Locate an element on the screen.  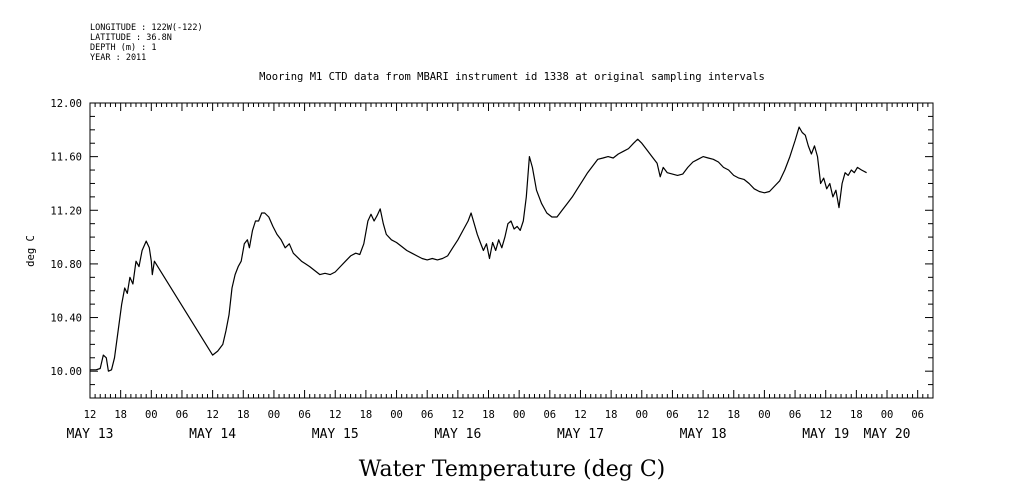
y-tick-label: 10.80 is located at coordinates (66, 265).